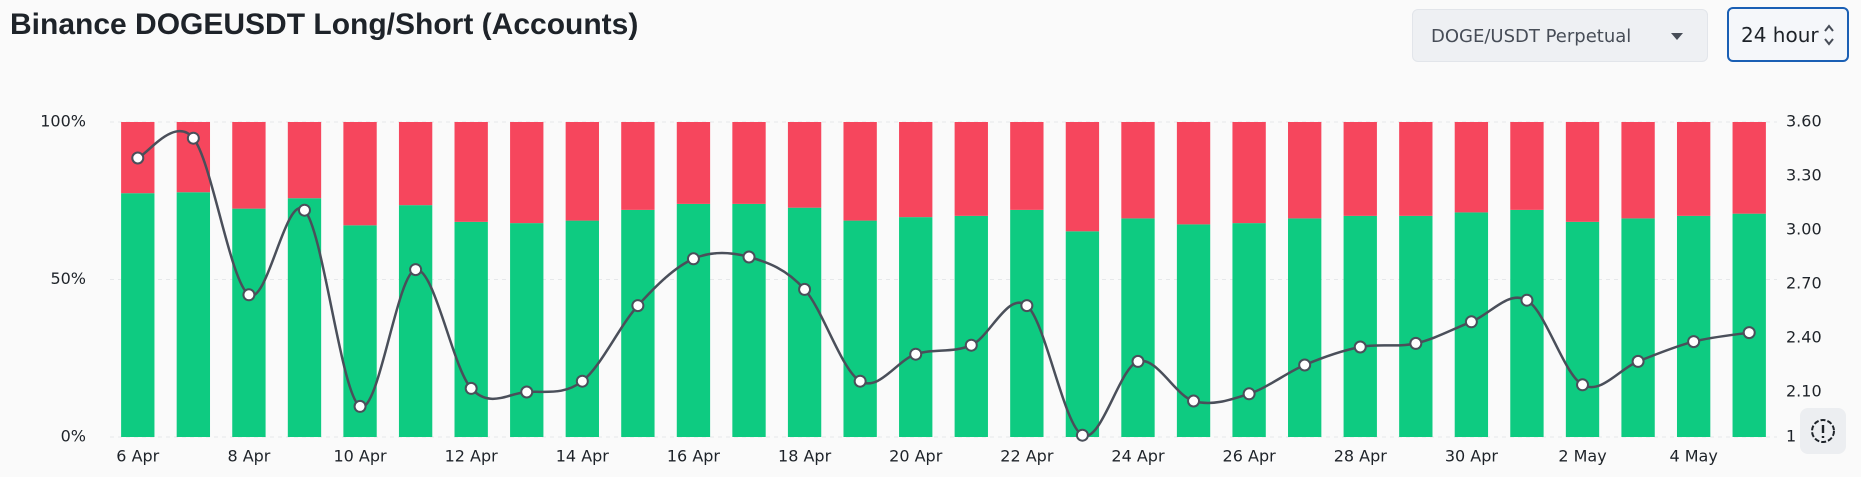  I want to click on page-title: Binance DOGEUSDT Long/Short (Accounts), so click(324, 24).